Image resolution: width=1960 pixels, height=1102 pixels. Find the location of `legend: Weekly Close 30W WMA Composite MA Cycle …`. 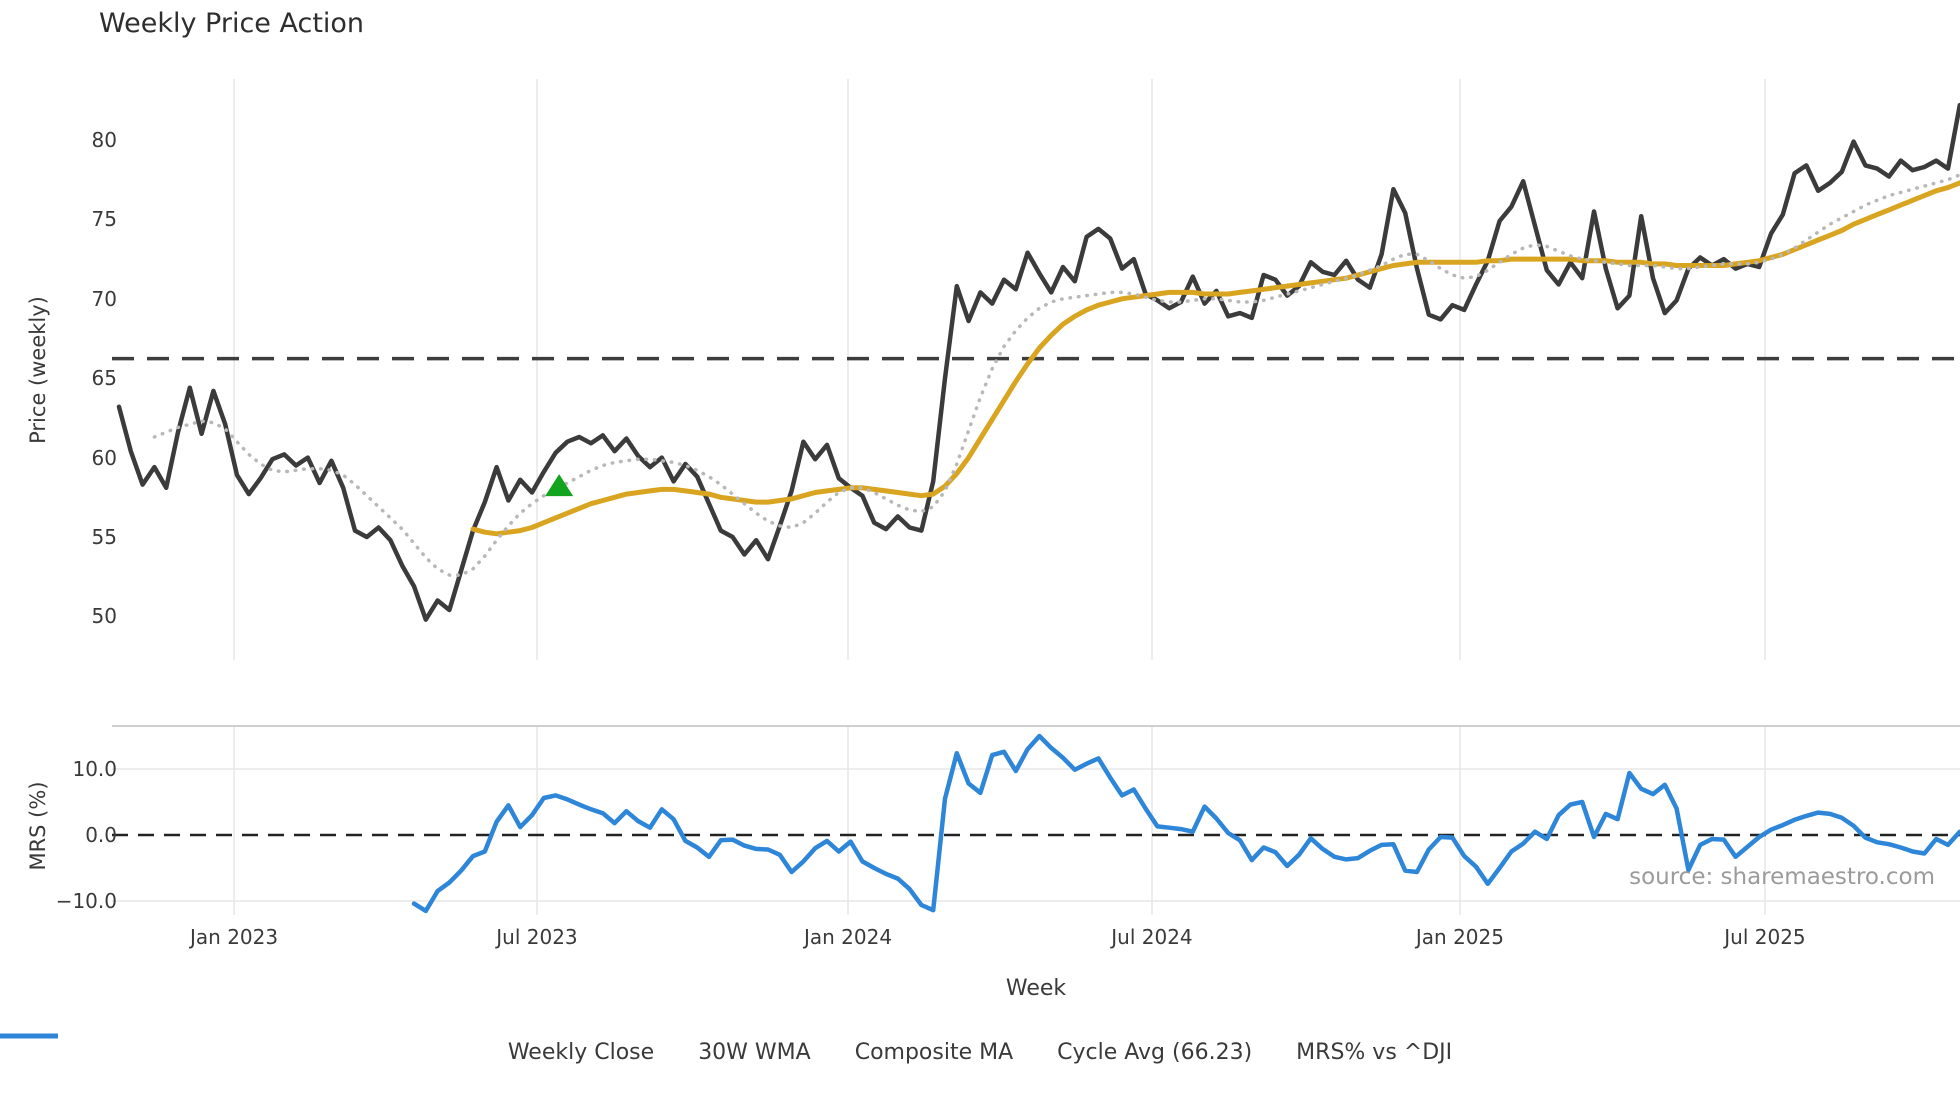

legend: Weekly Close 30W WMA Composite MA Cycle … is located at coordinates (980, 1052).